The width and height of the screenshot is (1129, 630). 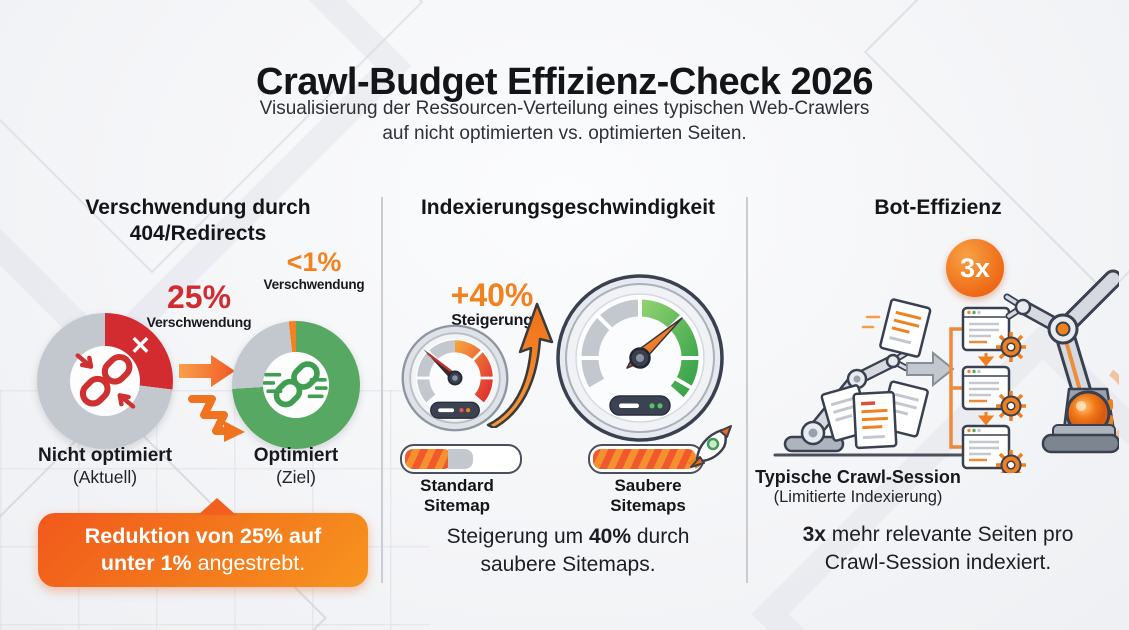 What do you see at coordinates (216, 418) in the screenshot?
I see `zigzag-arrow-icon` at bounding box center [216, 418].